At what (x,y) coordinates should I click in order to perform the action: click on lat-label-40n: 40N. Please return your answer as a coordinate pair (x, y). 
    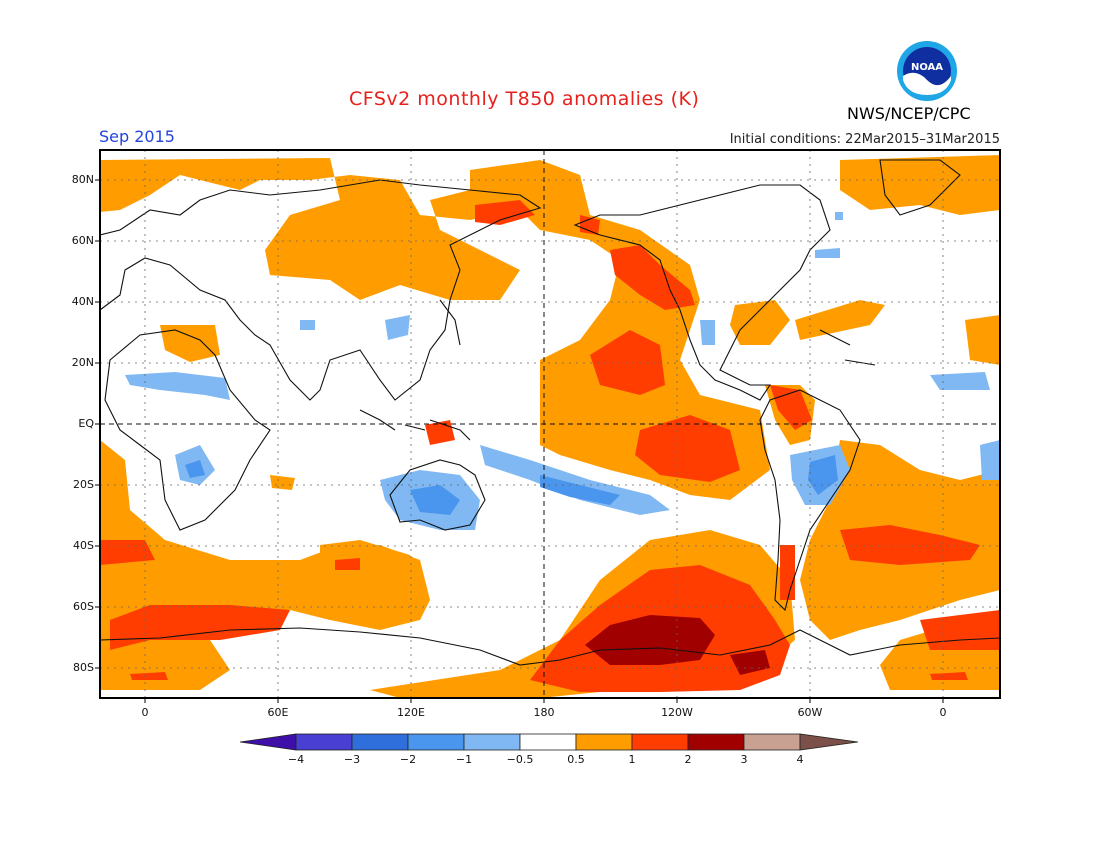
    Looking at the image, I should click on (82, 301).